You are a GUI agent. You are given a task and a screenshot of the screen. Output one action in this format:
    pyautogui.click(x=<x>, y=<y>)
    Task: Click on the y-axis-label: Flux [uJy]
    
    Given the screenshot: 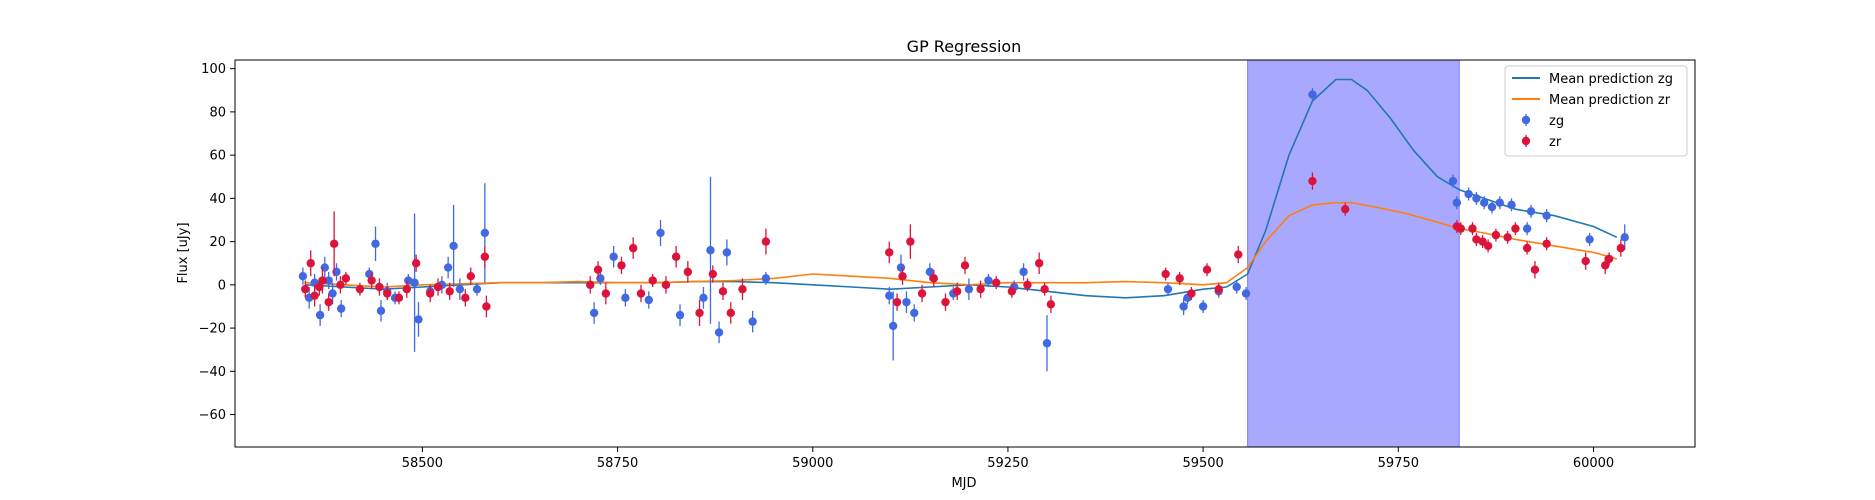 What is the action you would take?
    pyautogui.click(x=183, y=252)
    